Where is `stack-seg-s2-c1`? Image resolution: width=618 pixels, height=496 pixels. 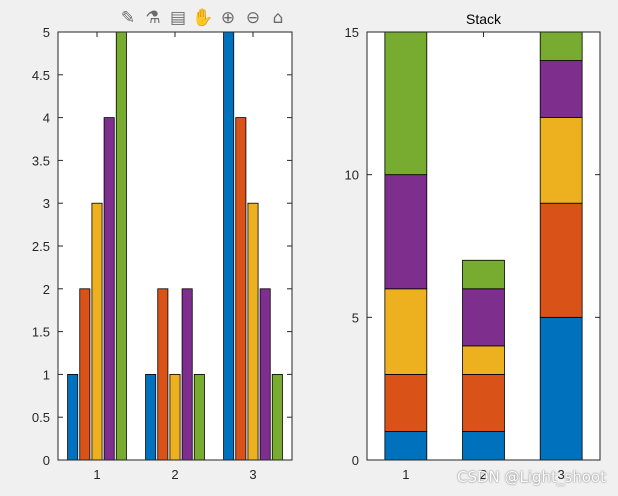 stack-seg-s2-c1 is located at coordinates (406, 402).